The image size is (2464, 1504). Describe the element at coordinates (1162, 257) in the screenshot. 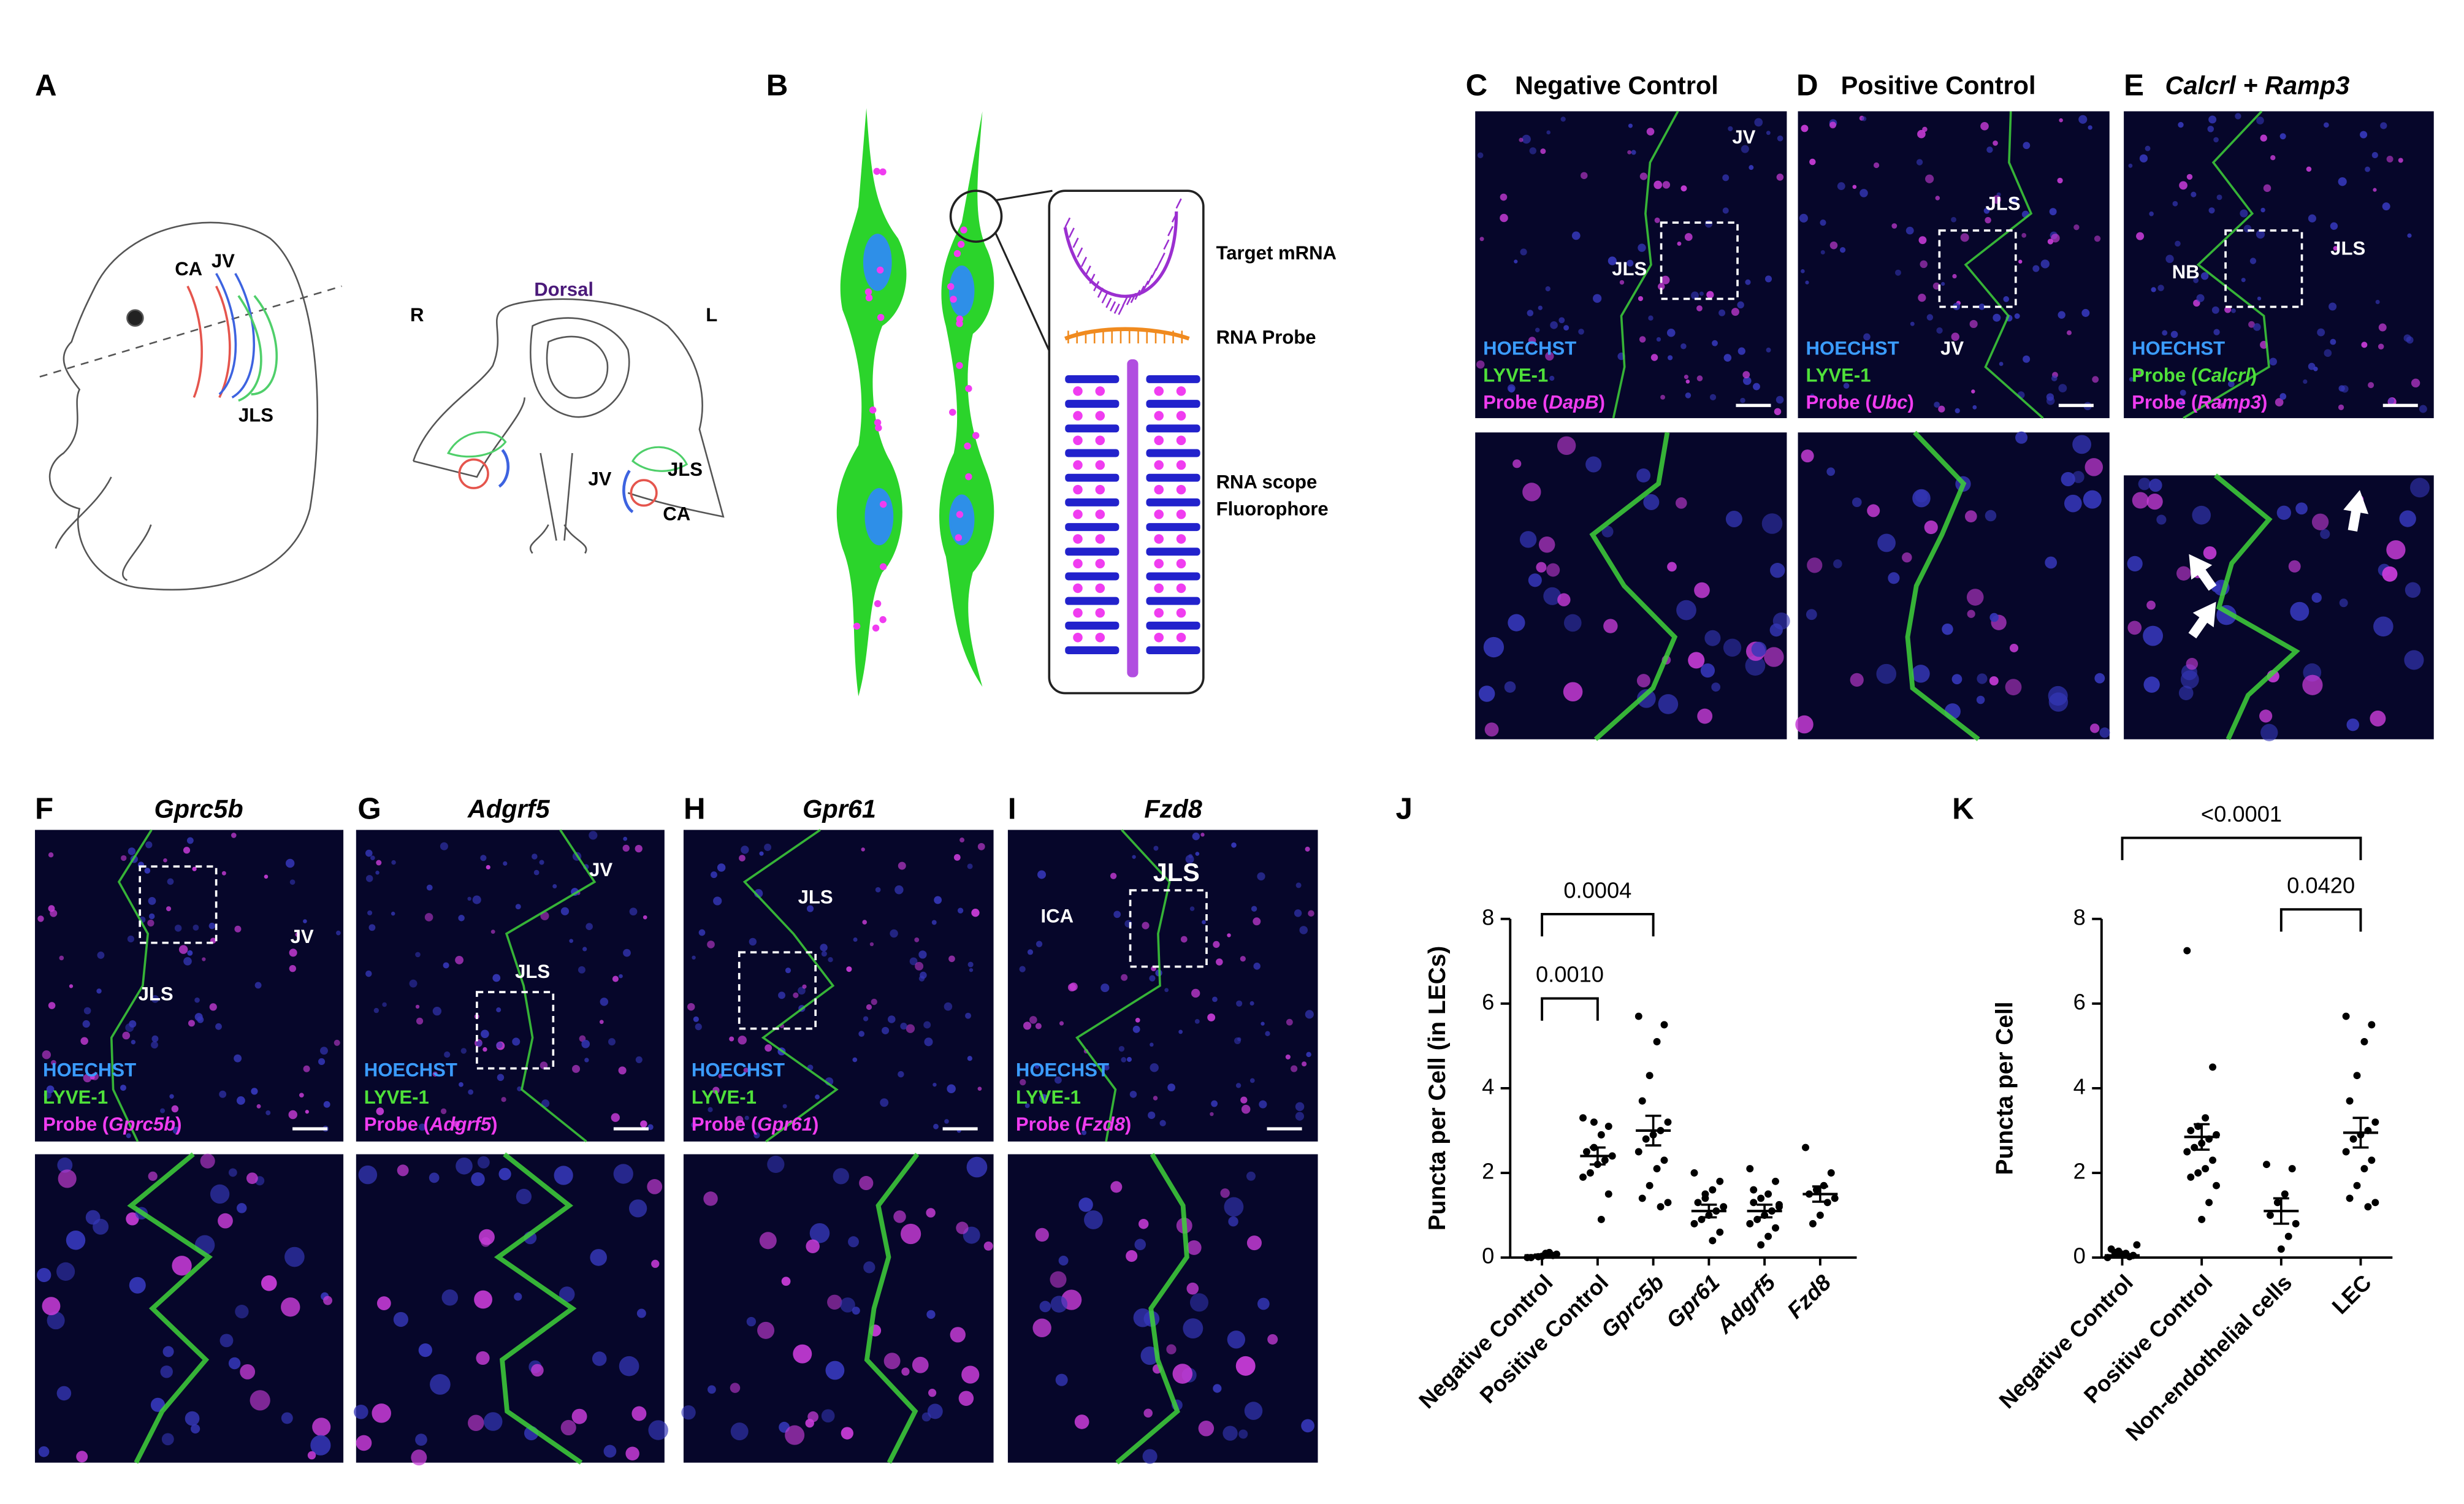

I see `mrna-tick` at that location.